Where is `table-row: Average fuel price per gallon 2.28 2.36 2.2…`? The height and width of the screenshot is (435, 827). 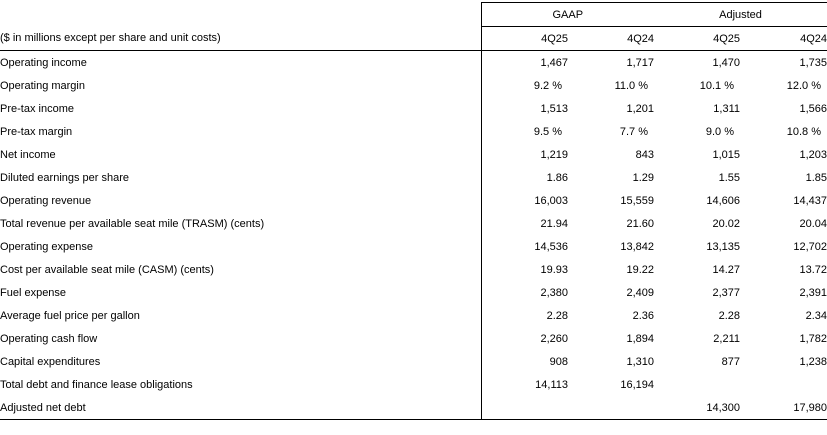
table-row: Average fuel price per gallon 2.28 2.36 2.2… is located at coordinates (413, 315).